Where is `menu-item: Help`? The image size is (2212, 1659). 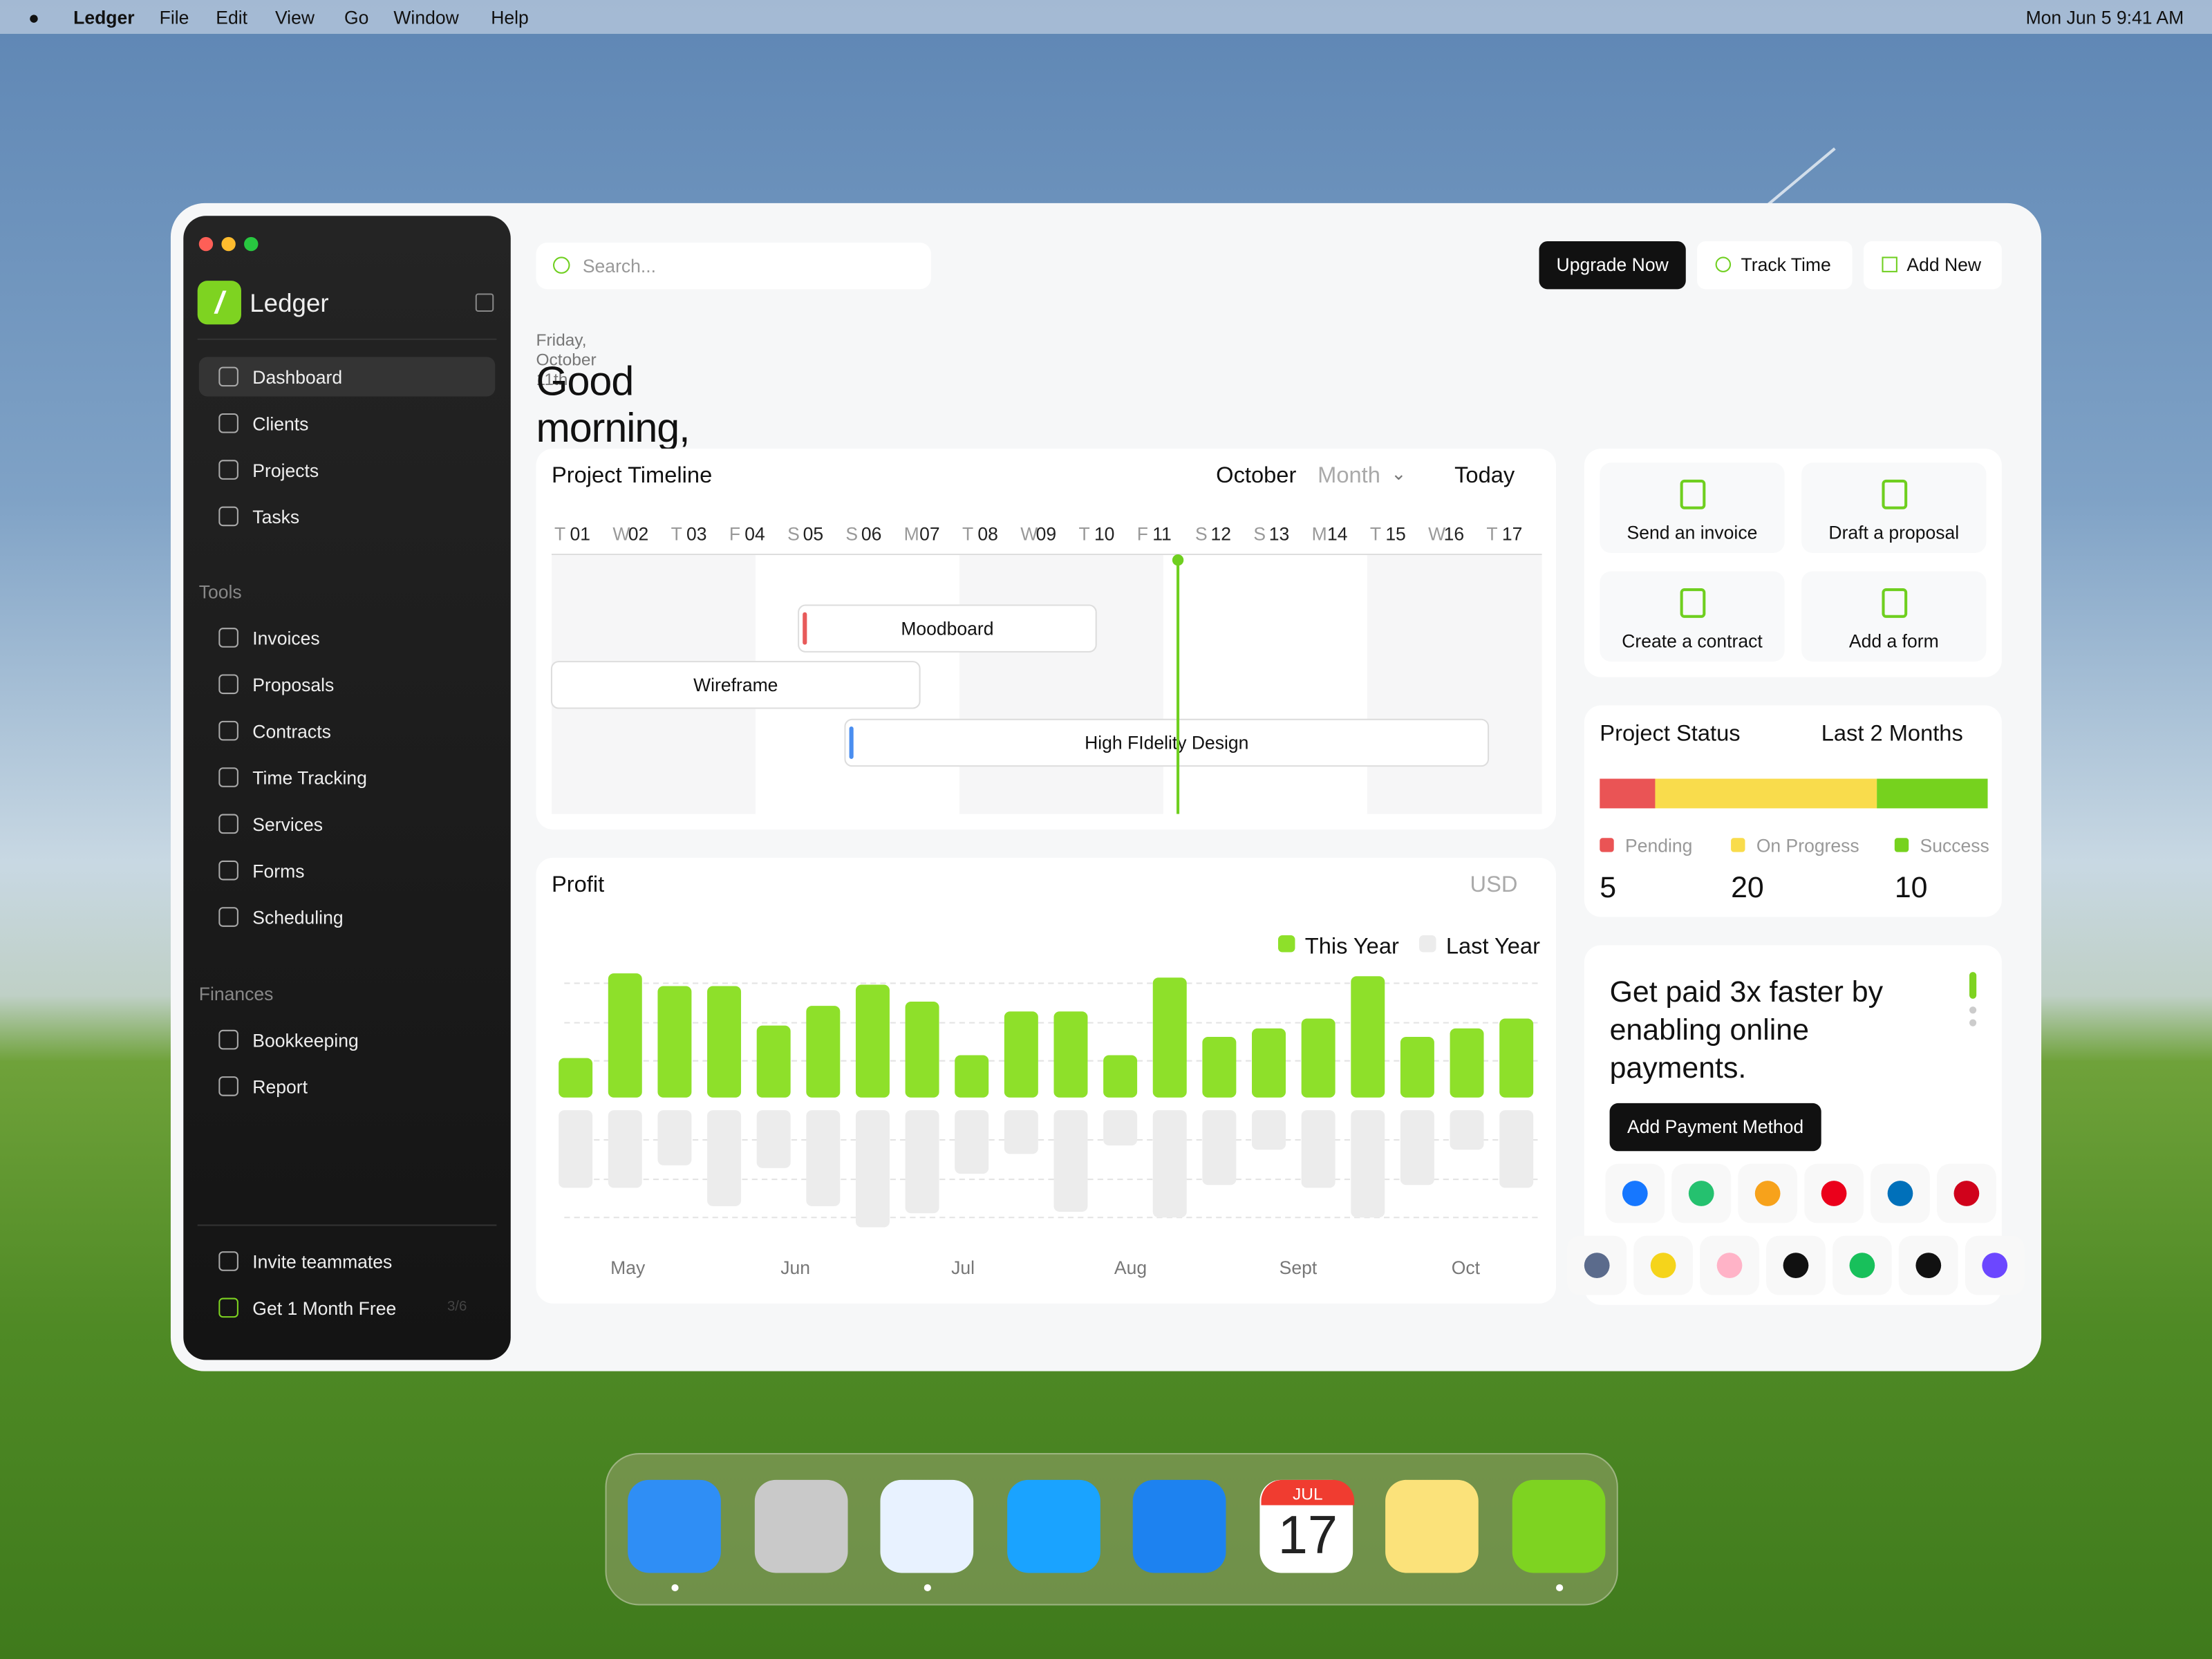
menu-item: Help is located at coordinates (510, 17).